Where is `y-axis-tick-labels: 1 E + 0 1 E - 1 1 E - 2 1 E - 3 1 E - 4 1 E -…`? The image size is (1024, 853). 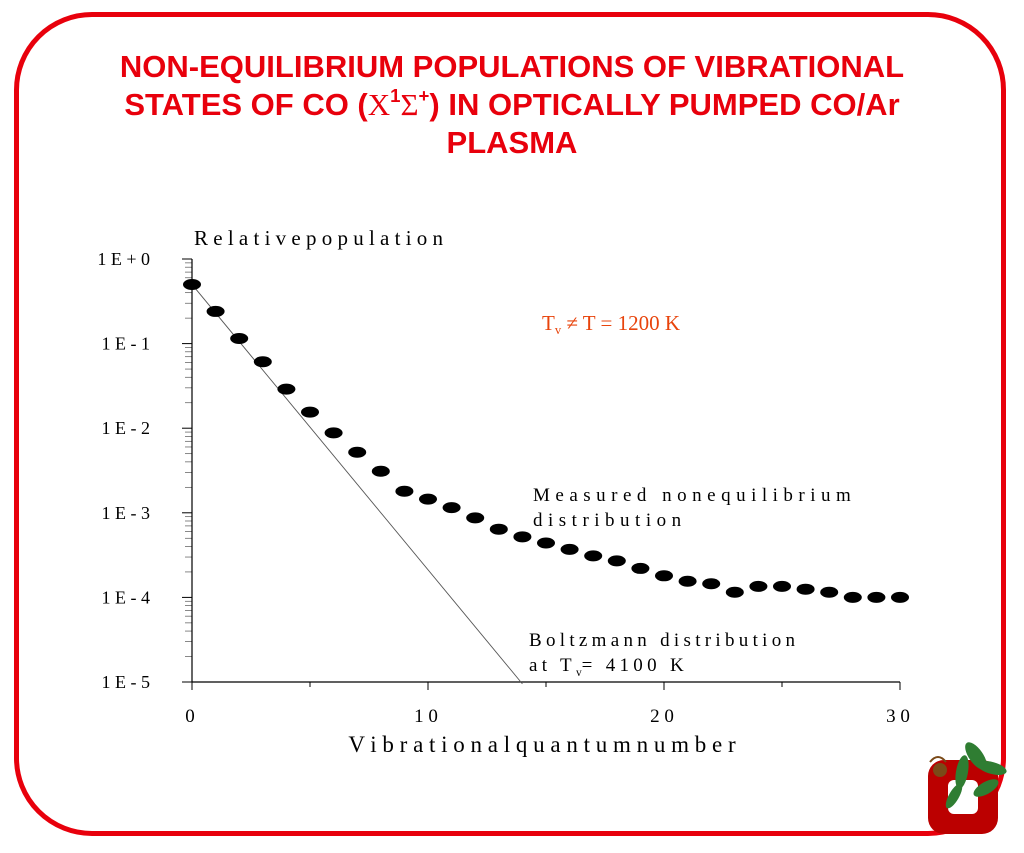
y-axis-tick-labels: 1 E + 0 1 E - 1 1 E - 2 1 E - 3 1 E - 4 1 E -… is located at coordinates (123, 470).